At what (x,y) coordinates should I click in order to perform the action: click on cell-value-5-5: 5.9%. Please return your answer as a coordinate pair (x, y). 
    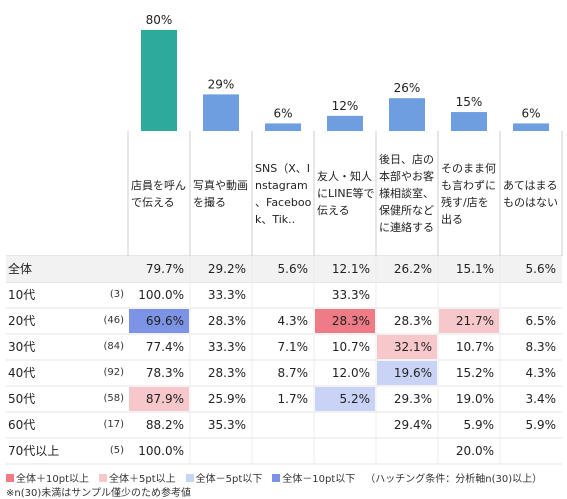
    Looking at the image, I should click on (479, 425).